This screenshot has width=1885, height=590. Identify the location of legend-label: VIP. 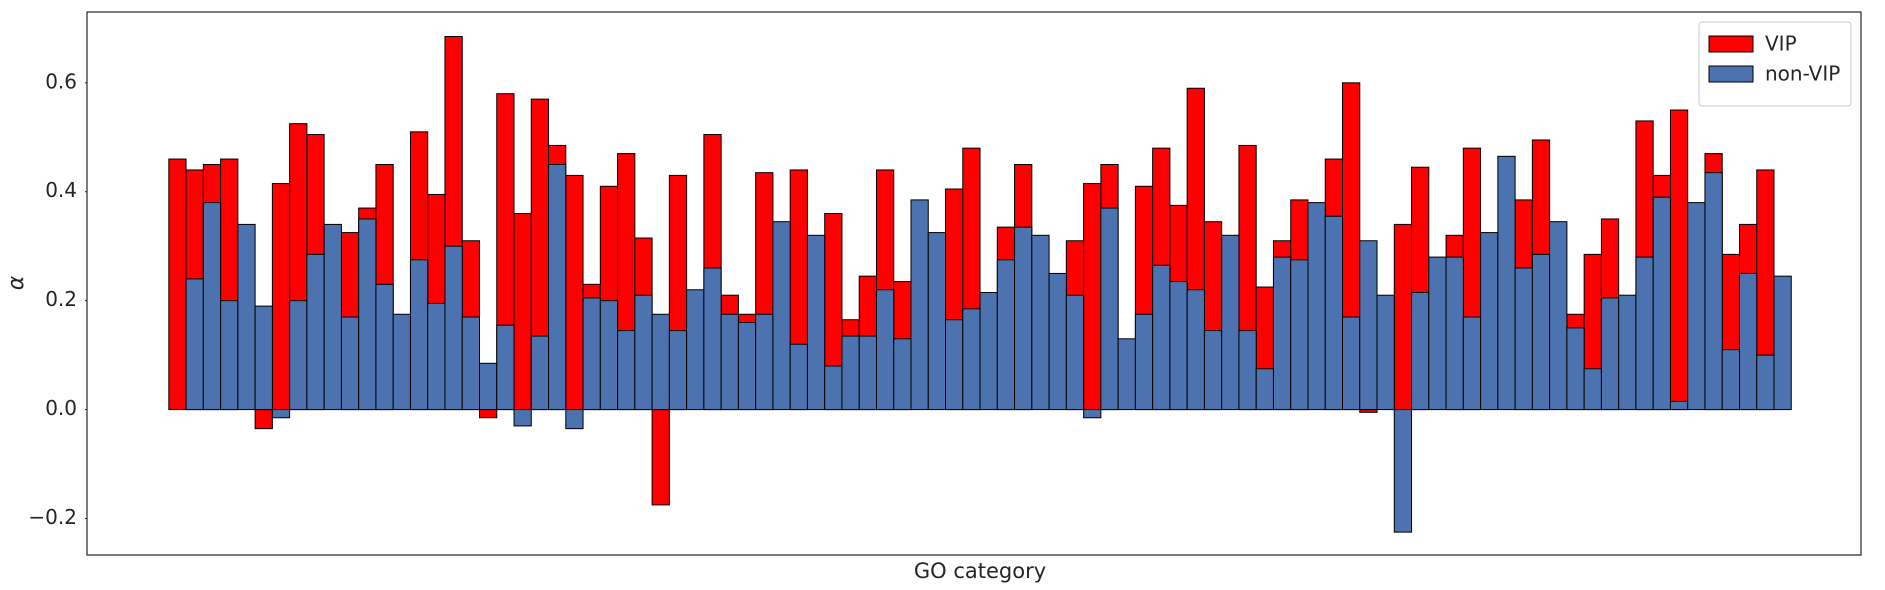
(1781, 44).